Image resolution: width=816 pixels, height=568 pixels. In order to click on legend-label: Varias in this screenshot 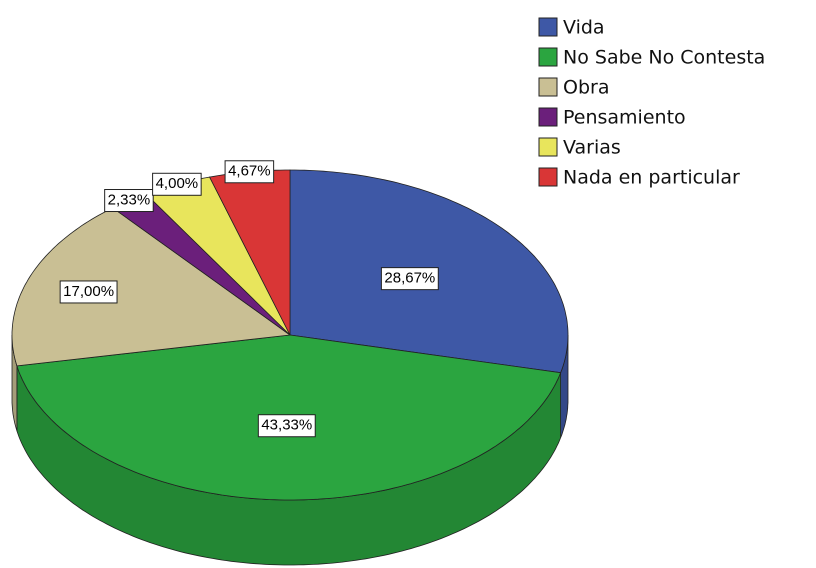, I will do `click(592, 148)`.